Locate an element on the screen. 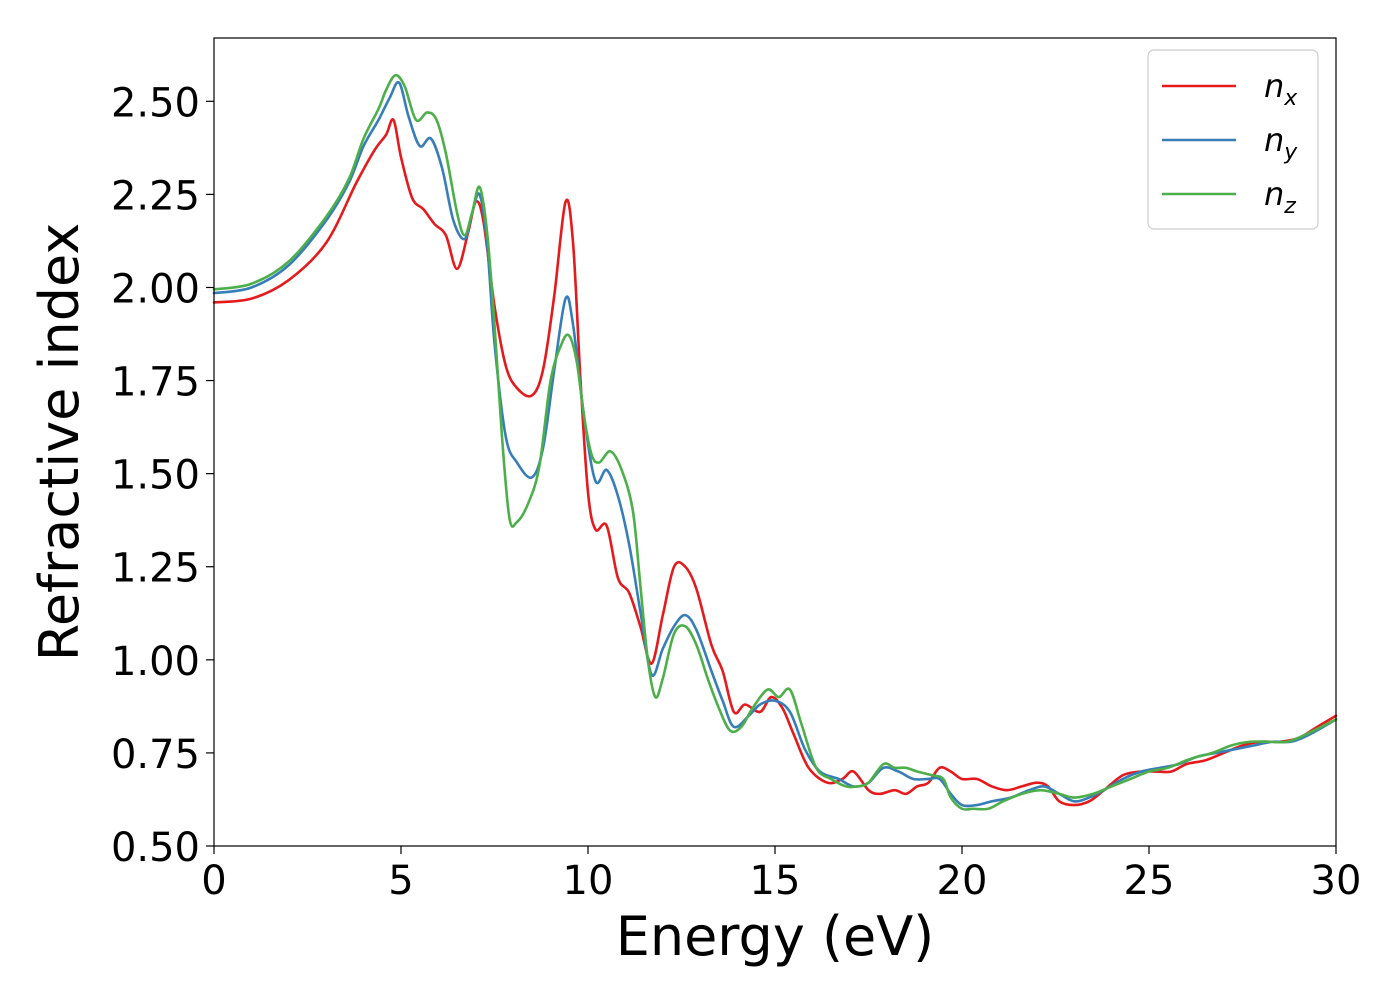  x-tick-label: 5 is located at coordinates (400, 881).